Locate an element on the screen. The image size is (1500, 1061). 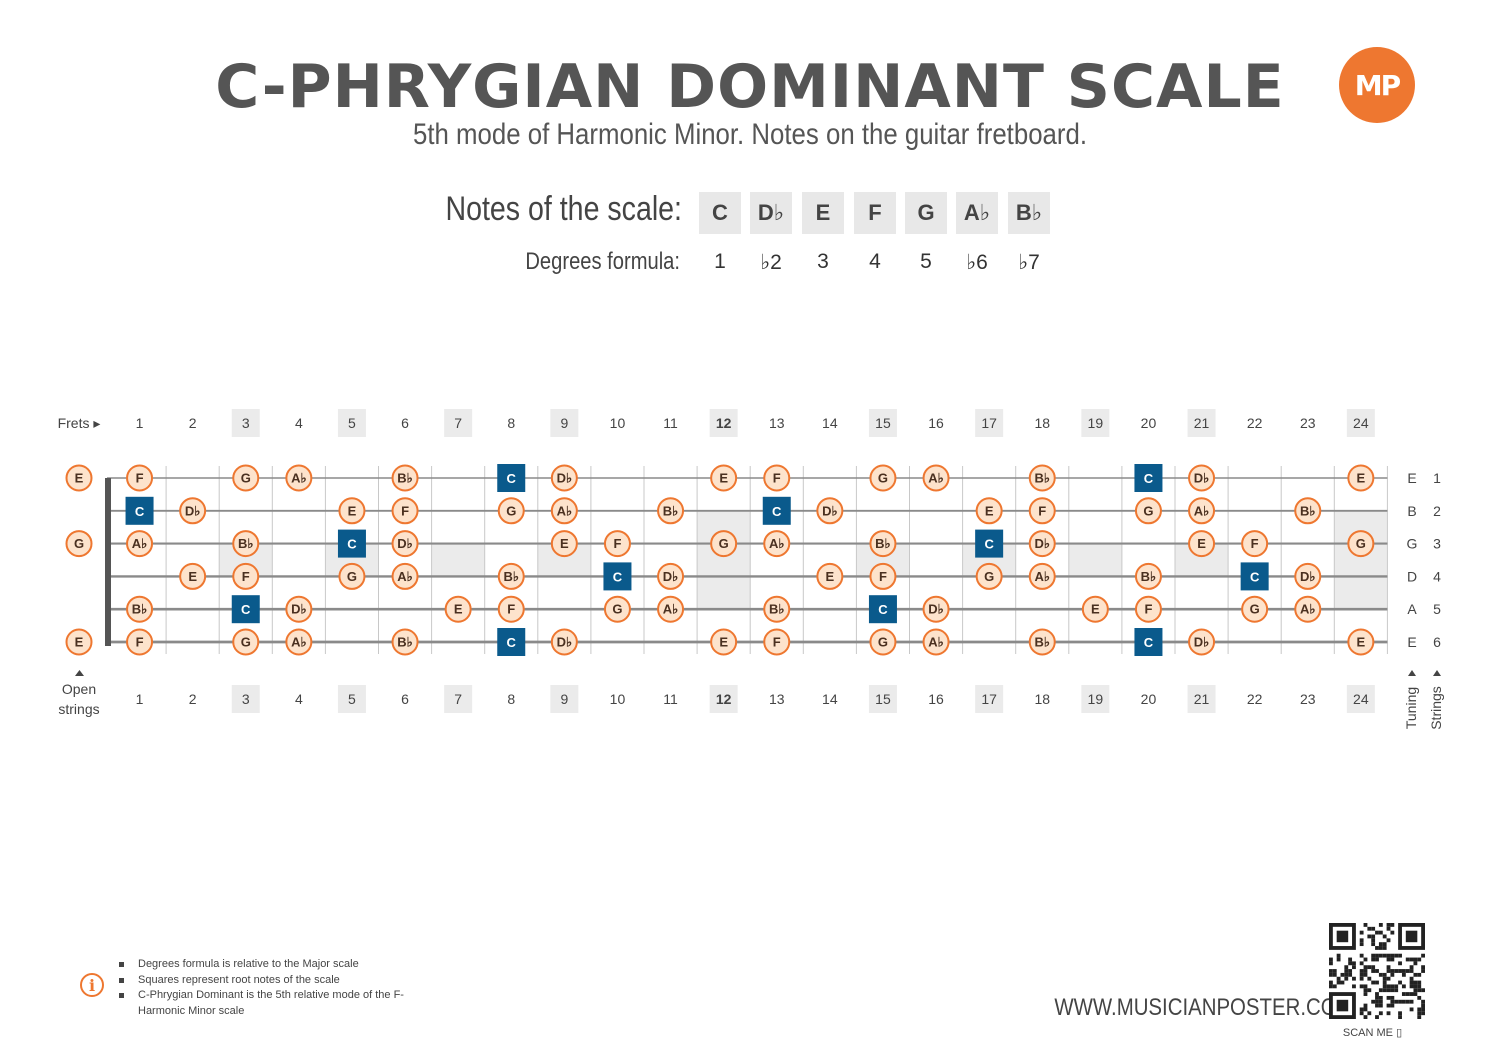
bottom-fret-number-12: 12 is located at coordinates (724, 699).